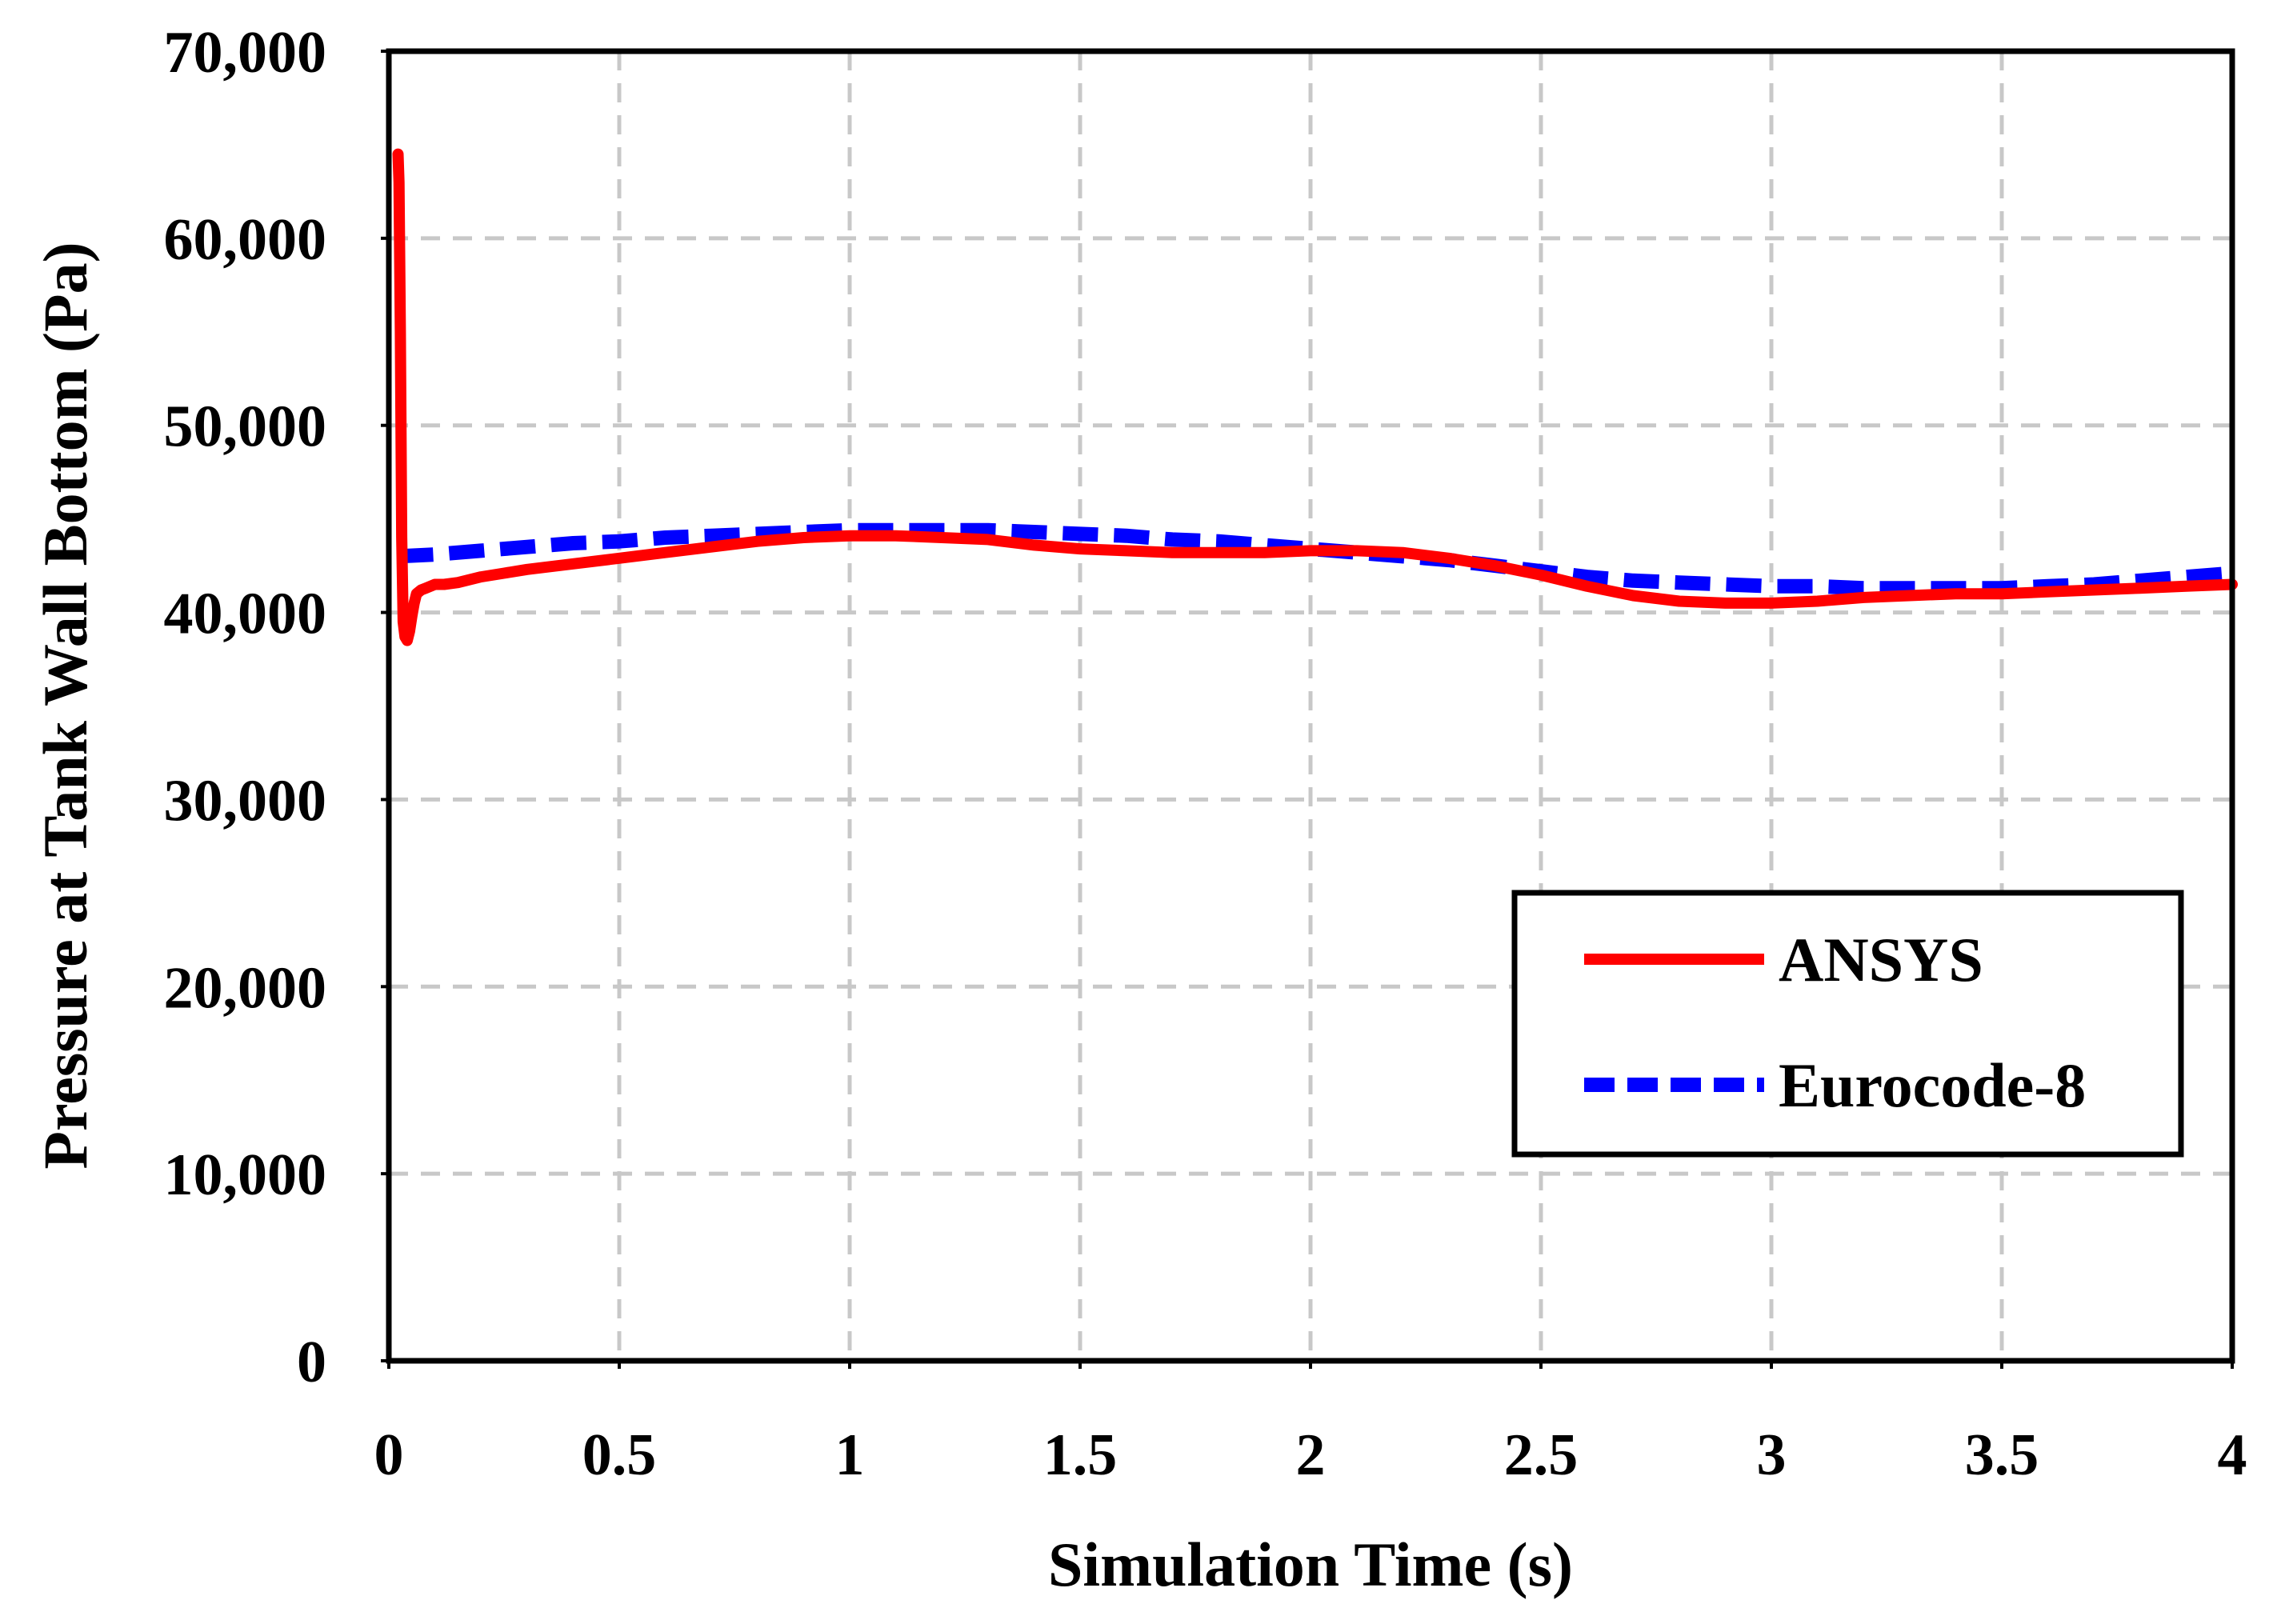  What do you see at coordinates (245, 614) in the screenshot?
I see `y-tick-label-40-000: 40,000` at bounding box center [245, 614].